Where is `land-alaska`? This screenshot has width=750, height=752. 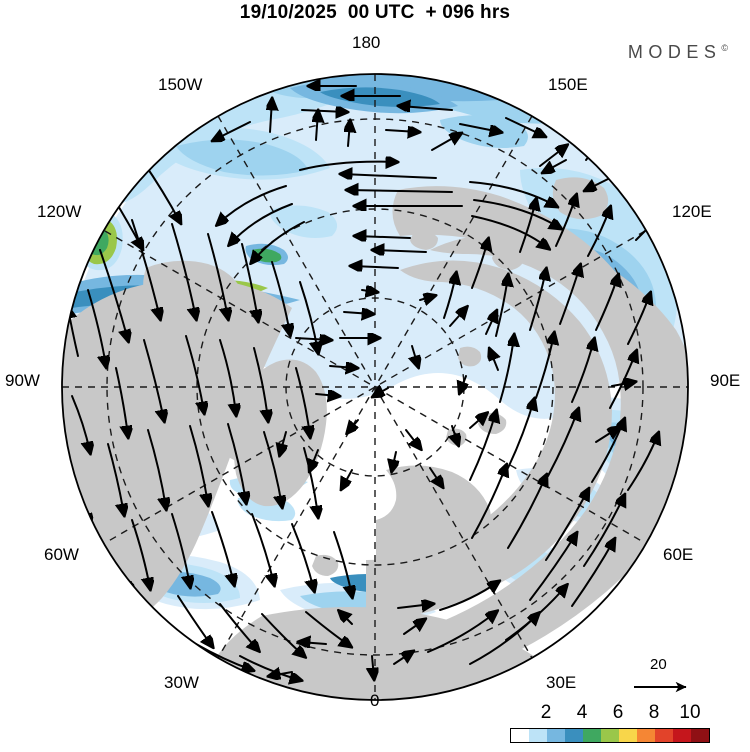
land-alaska is located at coordinates (192, 289).